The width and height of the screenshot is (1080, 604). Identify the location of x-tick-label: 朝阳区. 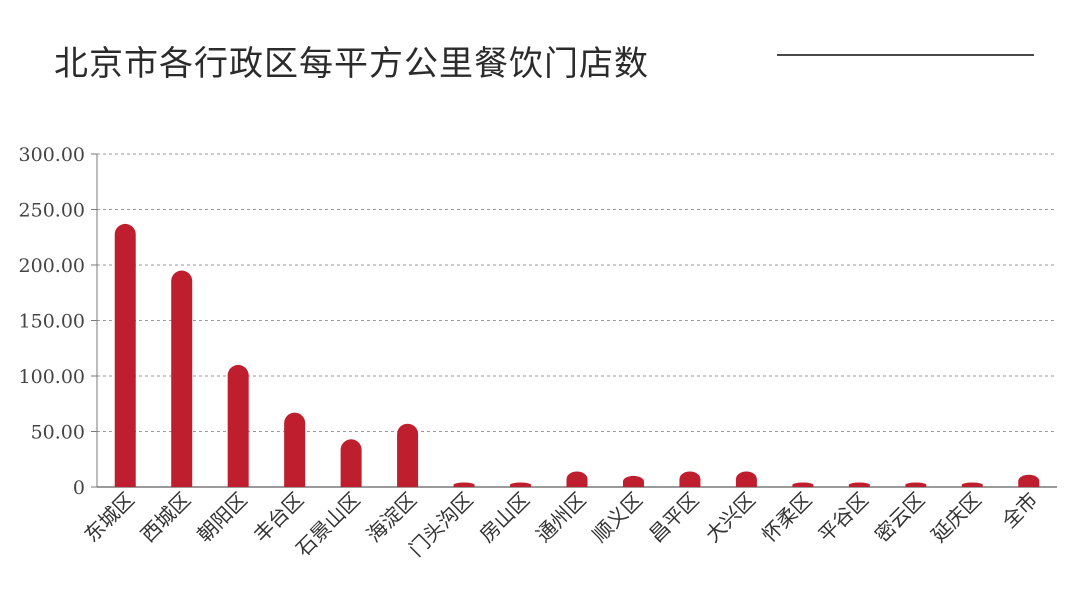
(221, 517).